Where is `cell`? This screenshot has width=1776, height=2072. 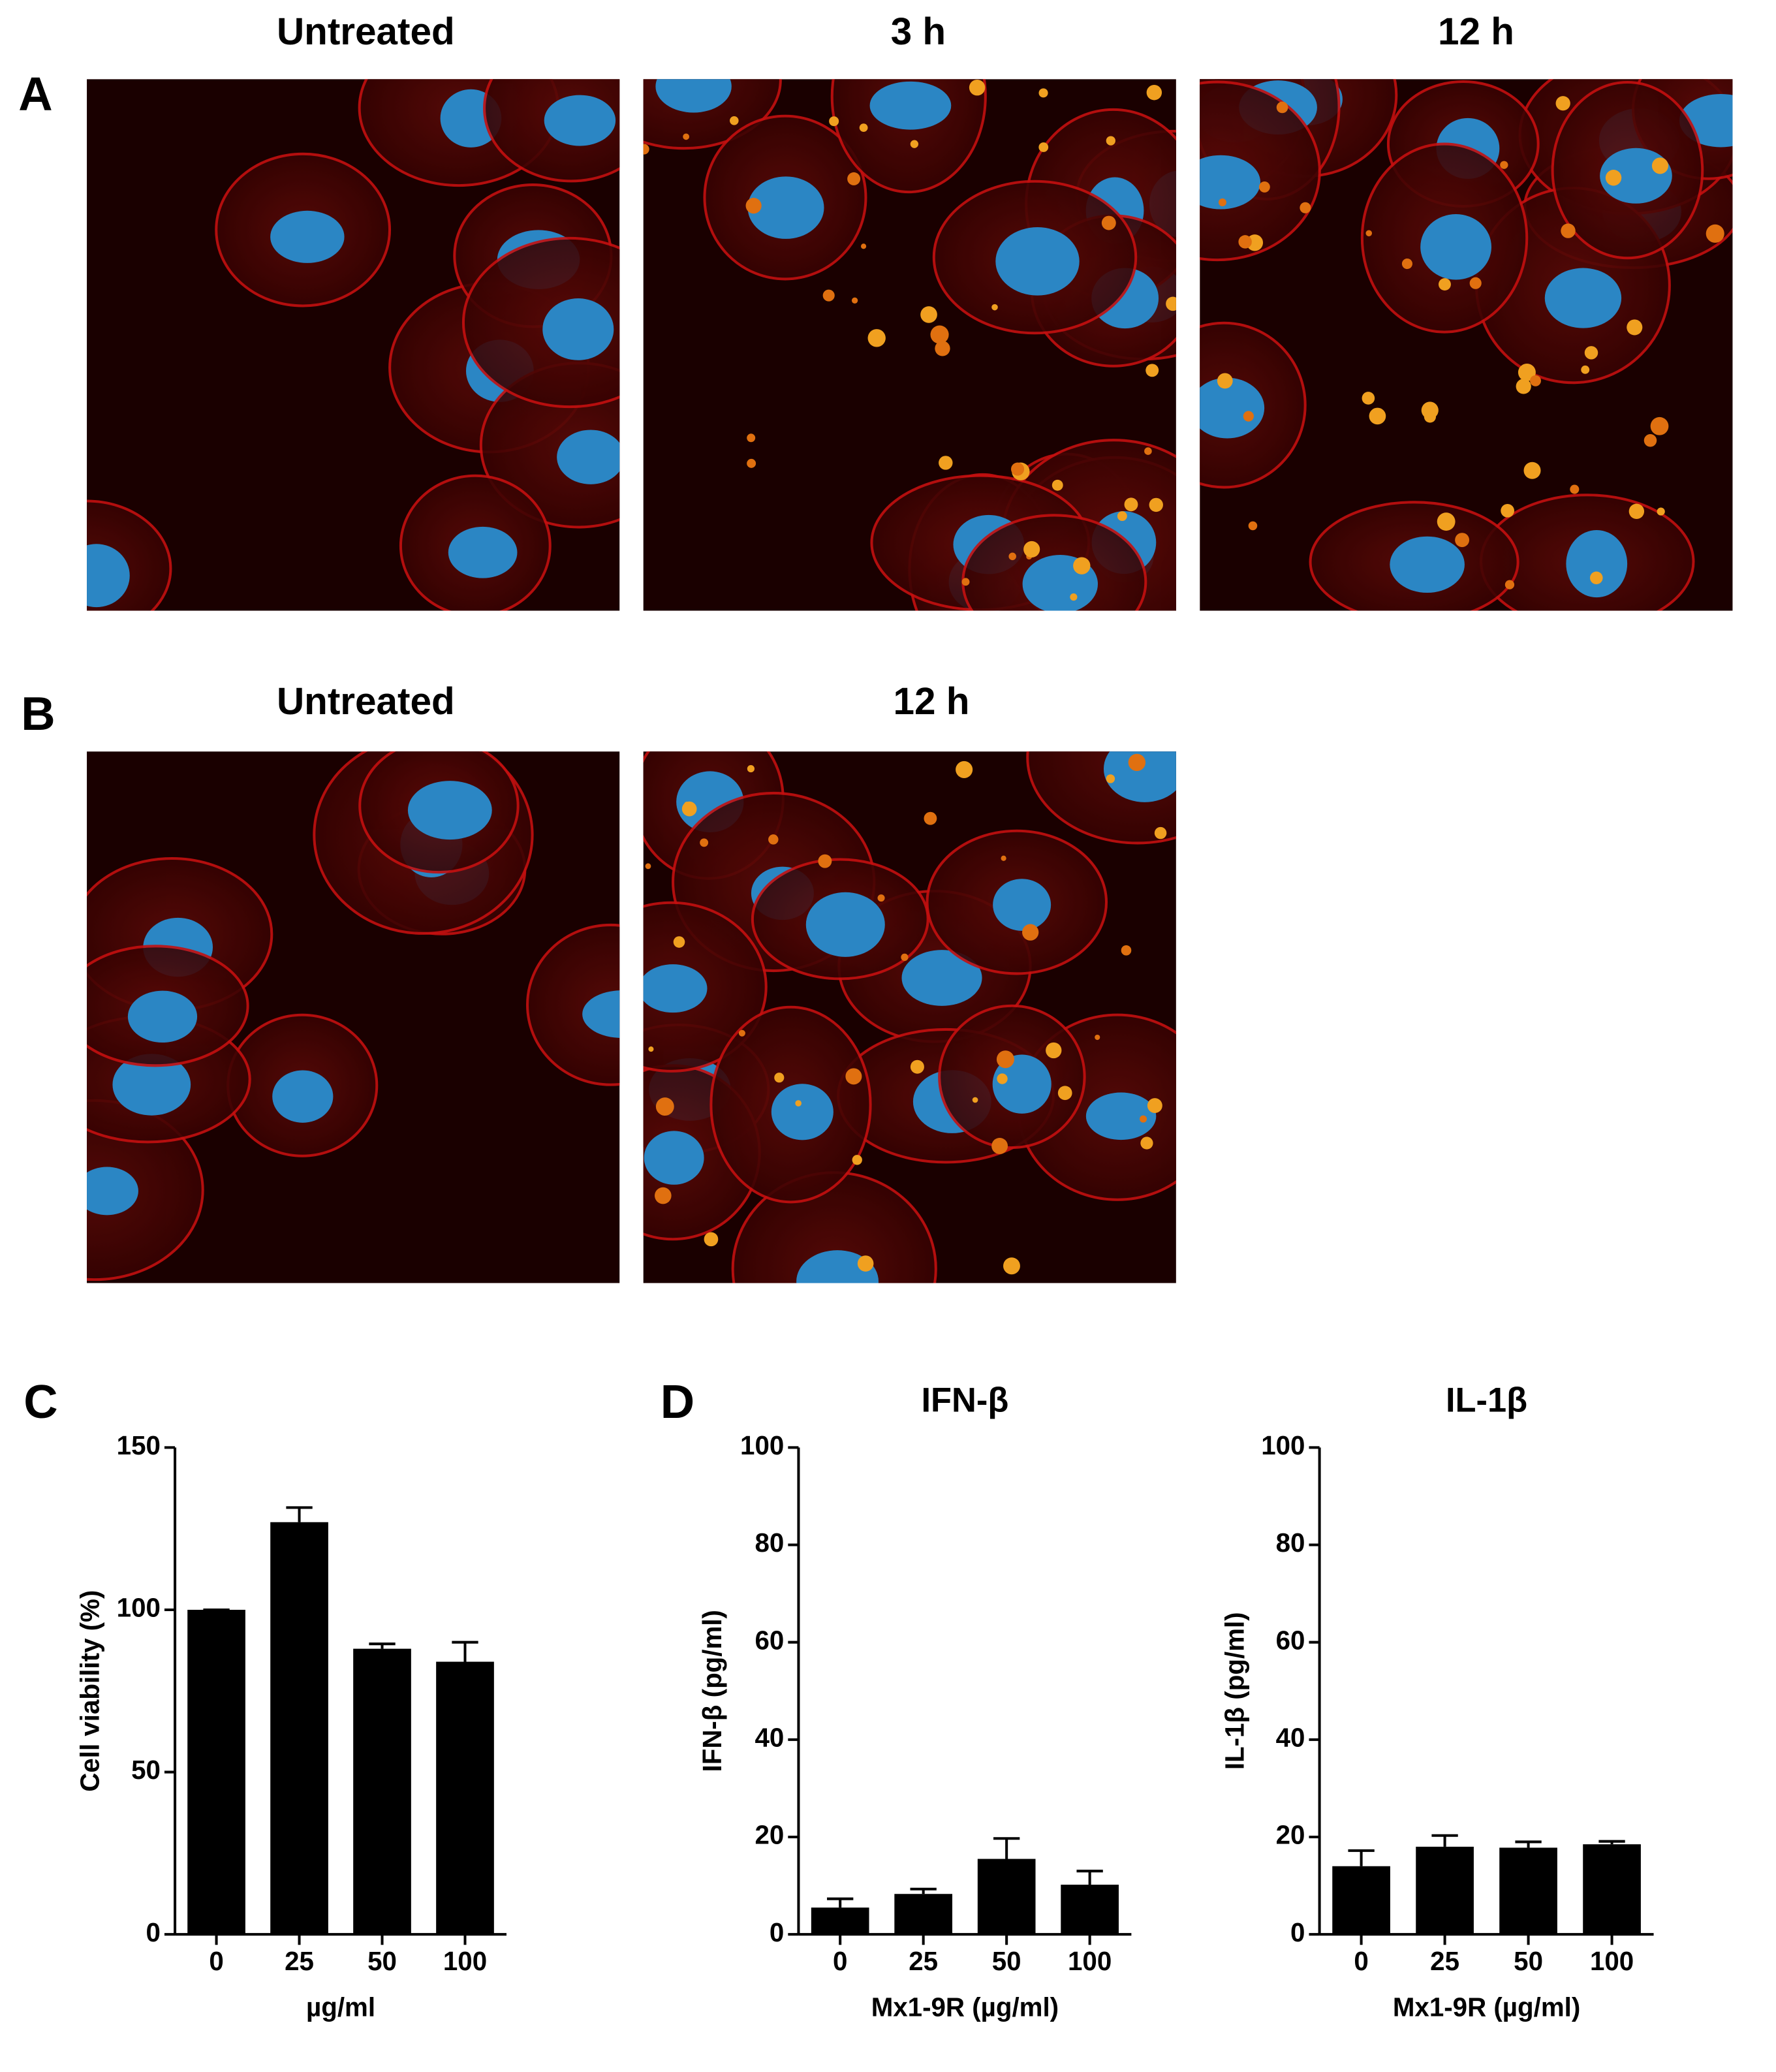 cell is located at coordinates (573, 1004).